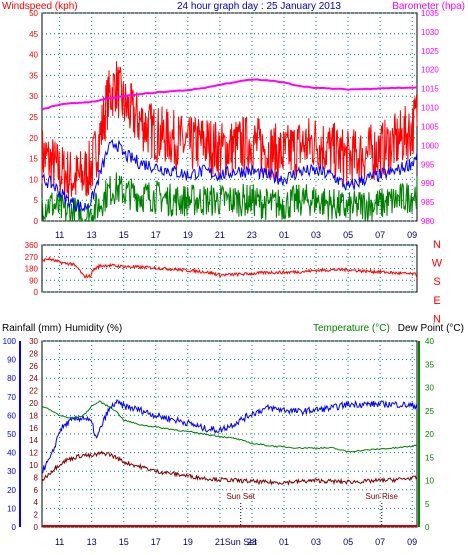 This screenshot has width=468, height=555. I want to click on compass-label-3: E, so click(436, 301).